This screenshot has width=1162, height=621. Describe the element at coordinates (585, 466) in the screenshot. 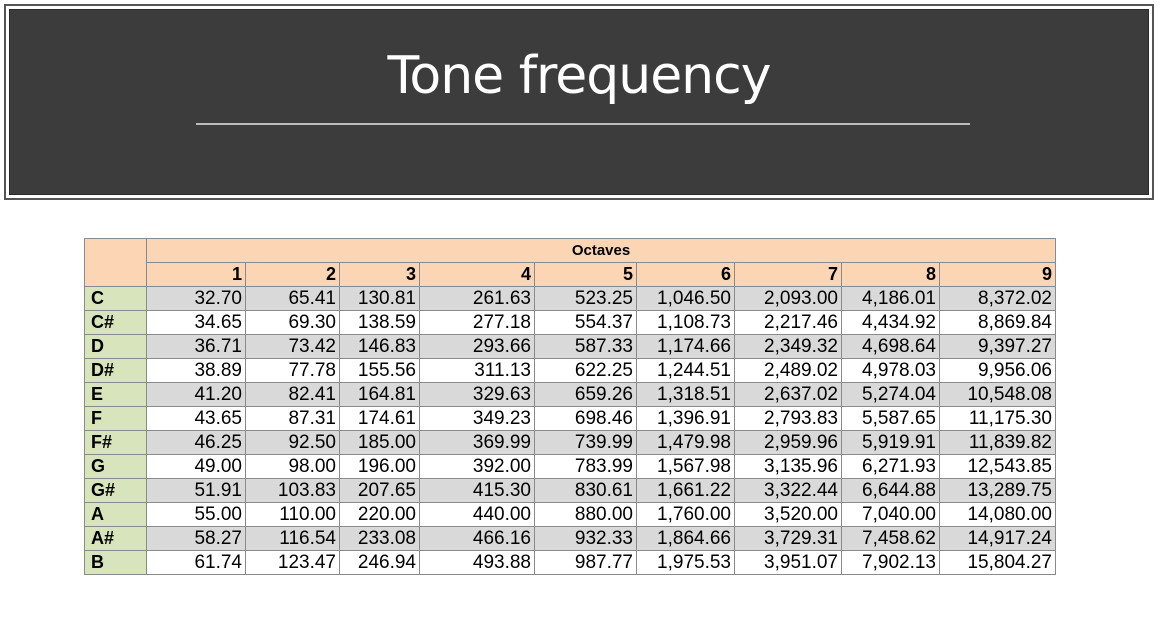

I see `frequency-cell: 783.99` at that location.